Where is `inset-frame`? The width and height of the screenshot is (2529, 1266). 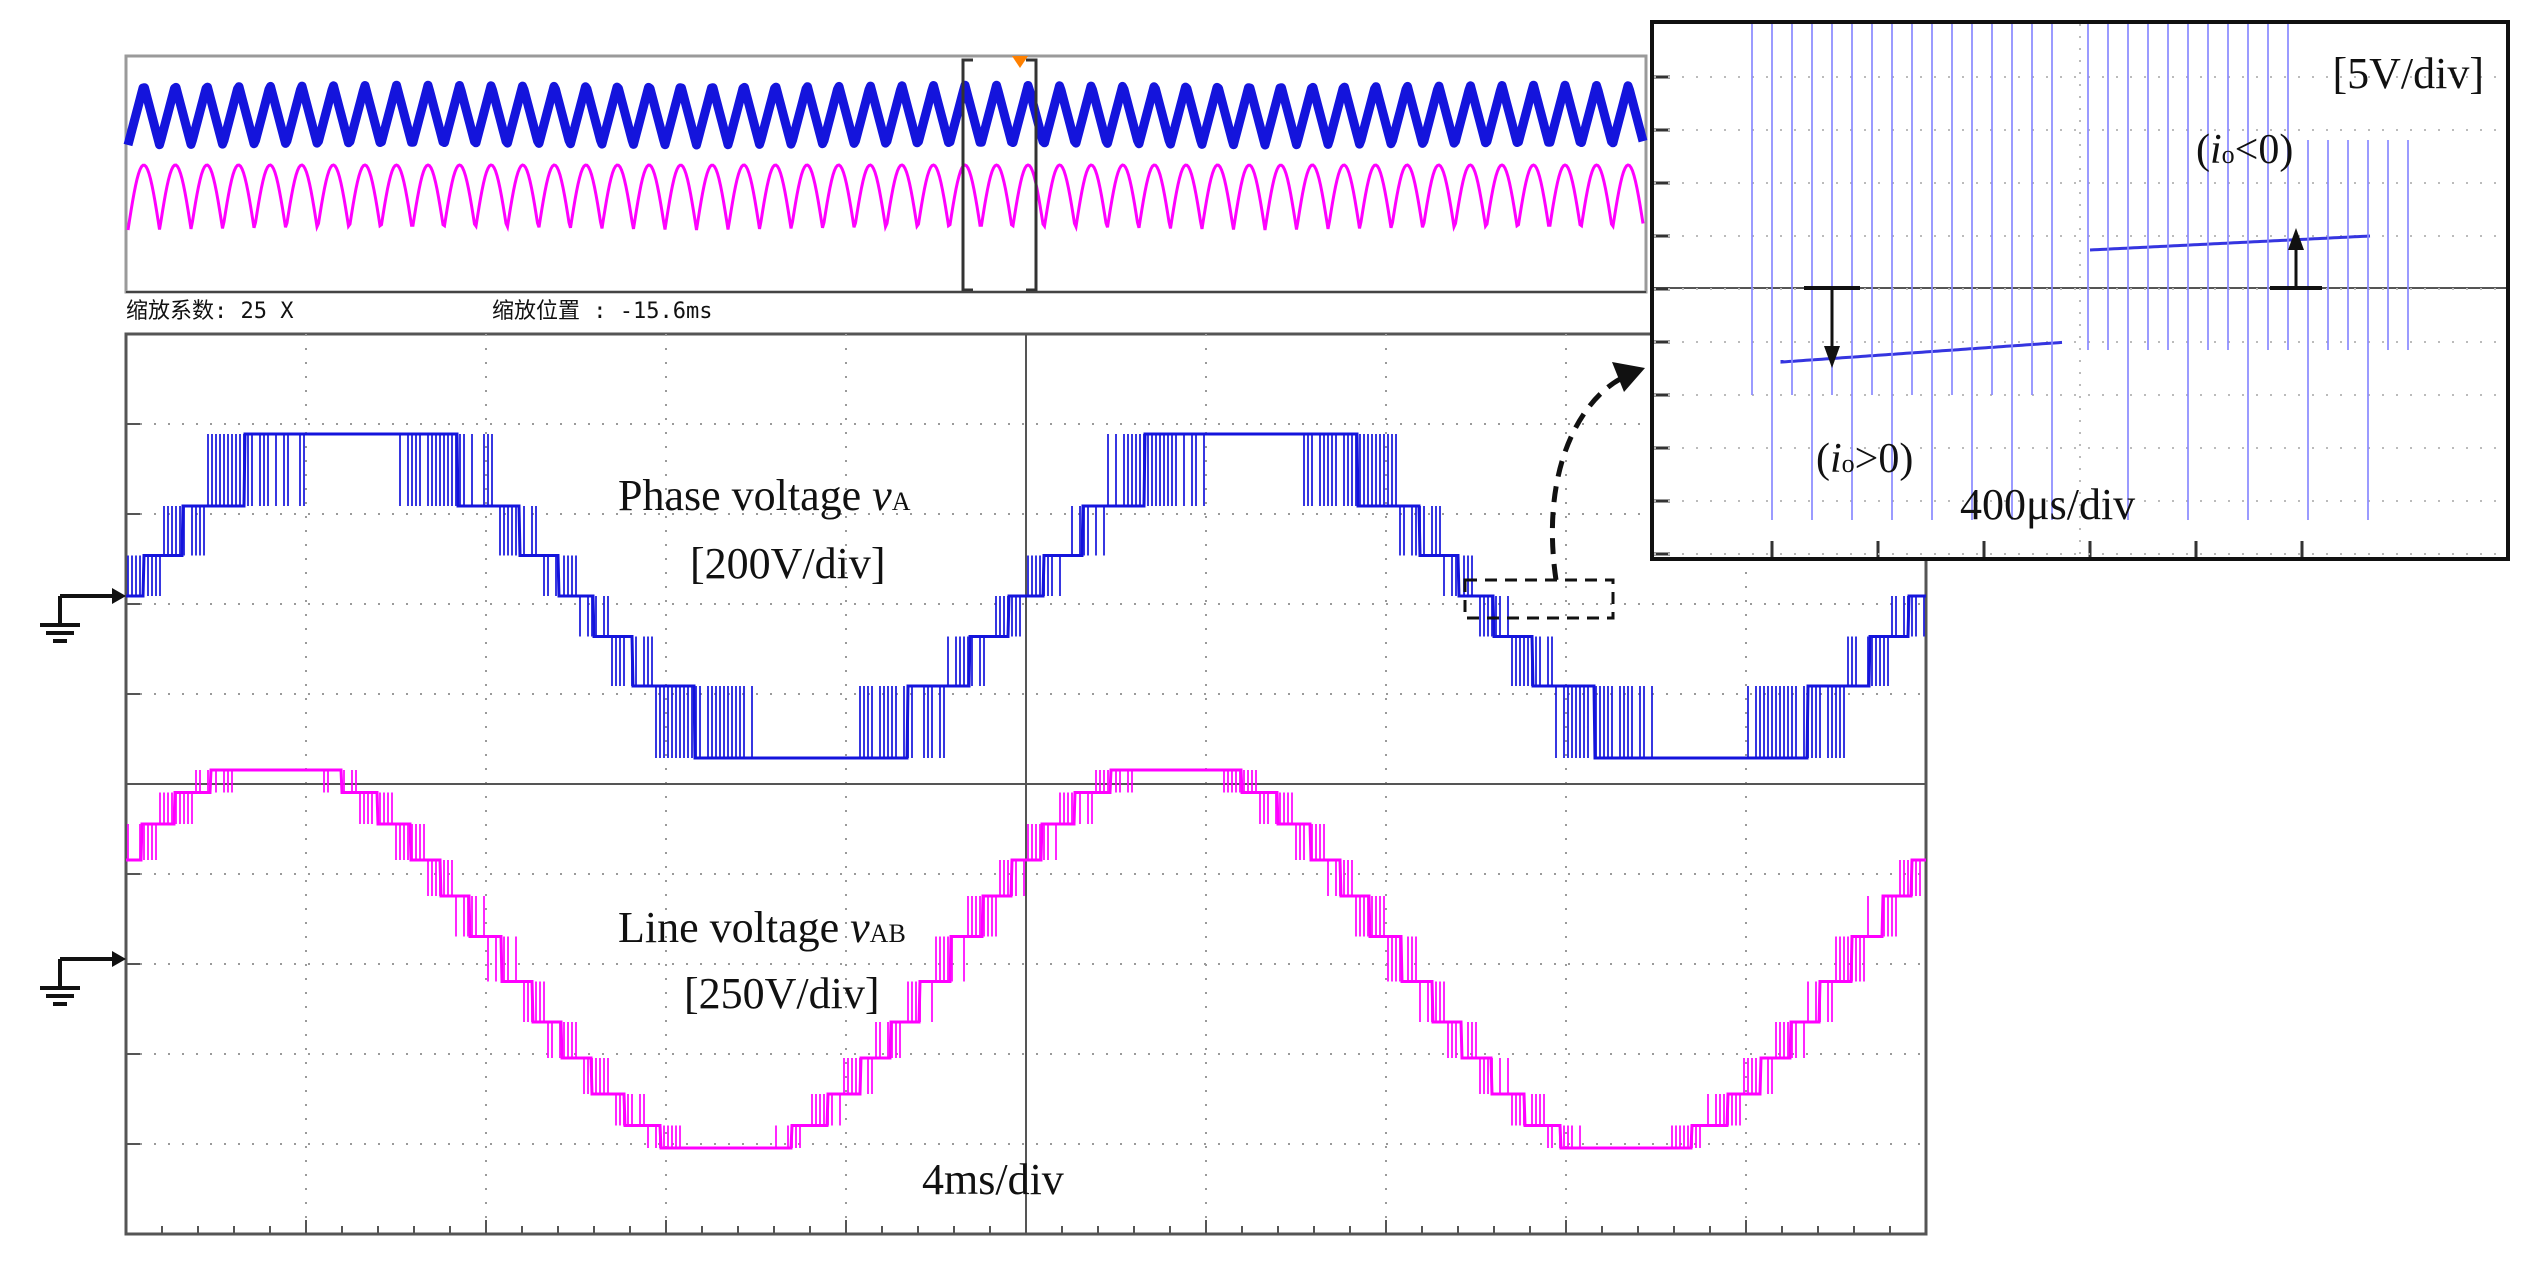 inset-frame is located at coordinates (2080, 290).